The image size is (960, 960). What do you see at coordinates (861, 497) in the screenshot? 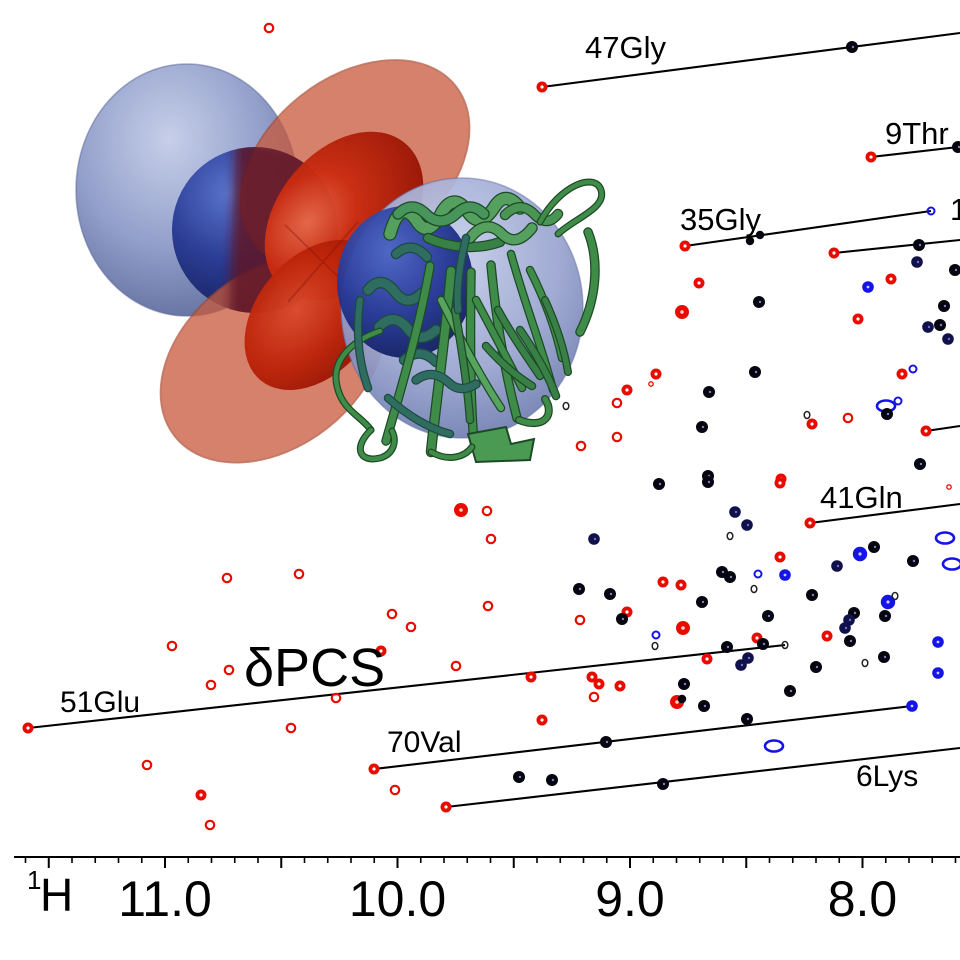
I see `svg-text: 41Gln` at bounding box center [861, 497].